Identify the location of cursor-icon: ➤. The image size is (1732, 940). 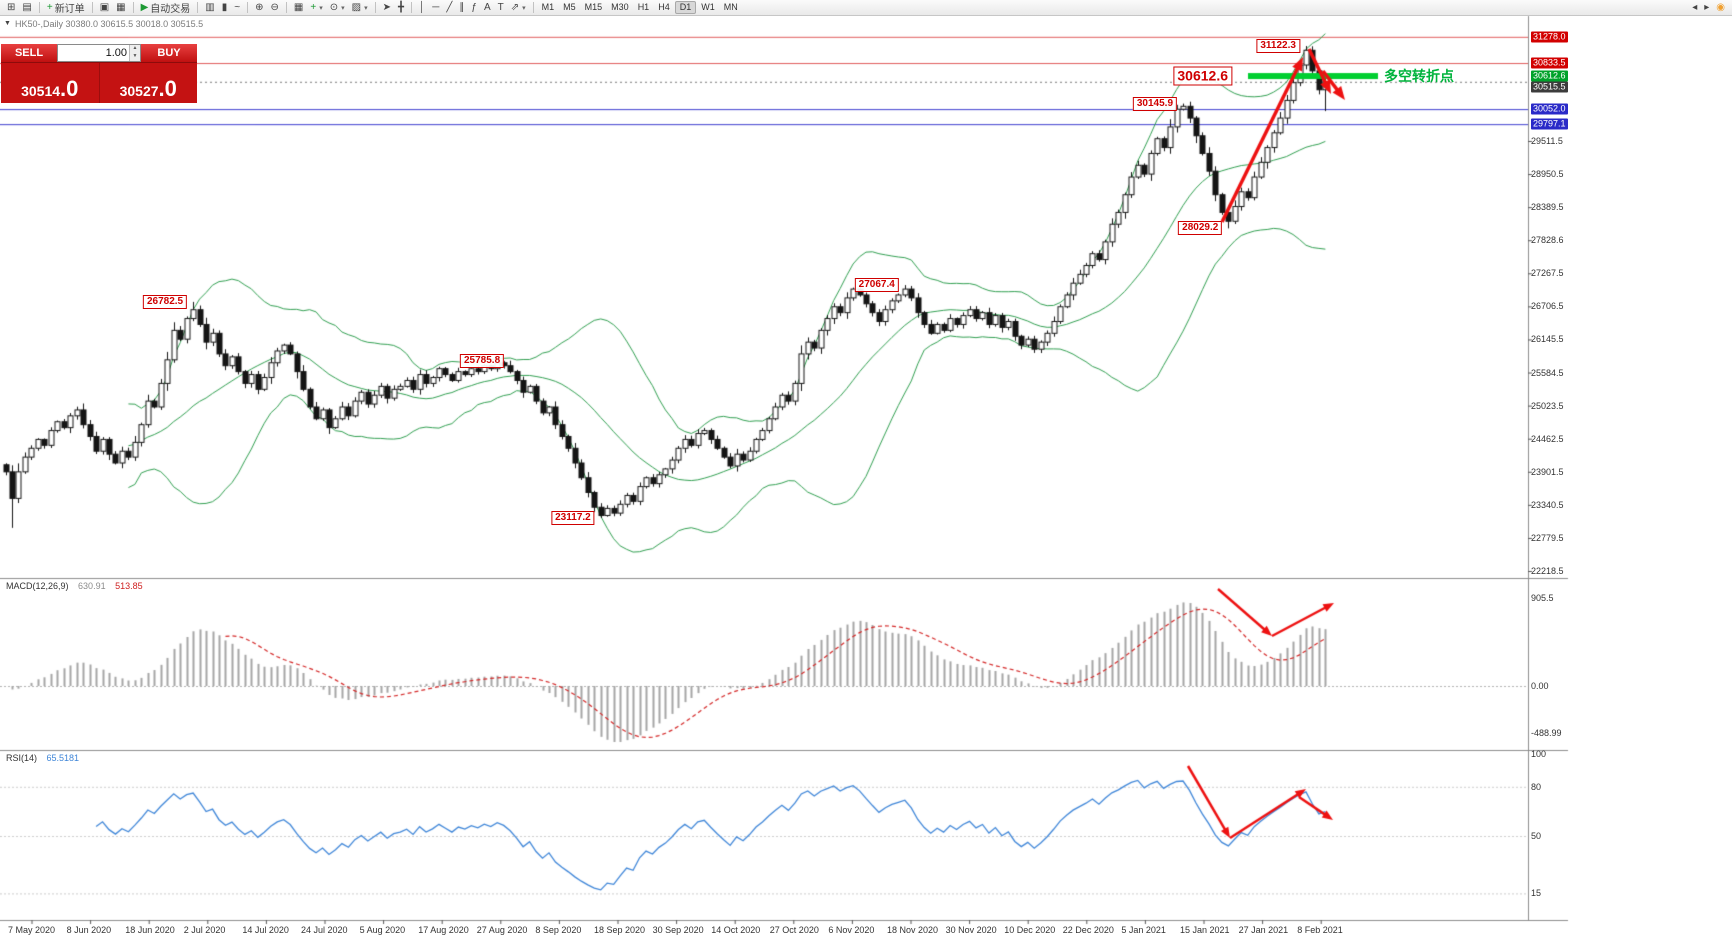
(387, 8).